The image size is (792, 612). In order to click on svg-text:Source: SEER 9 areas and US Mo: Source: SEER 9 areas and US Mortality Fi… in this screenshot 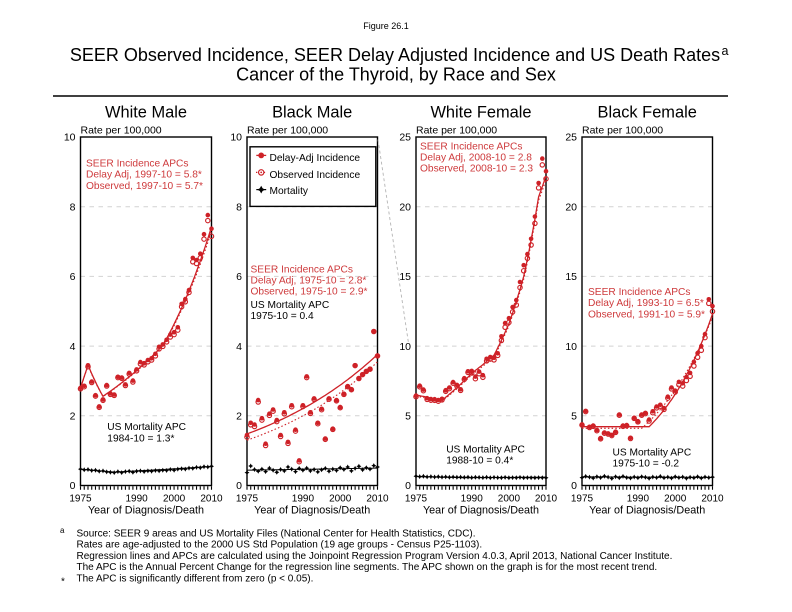, I will do `click(276, 534)`.